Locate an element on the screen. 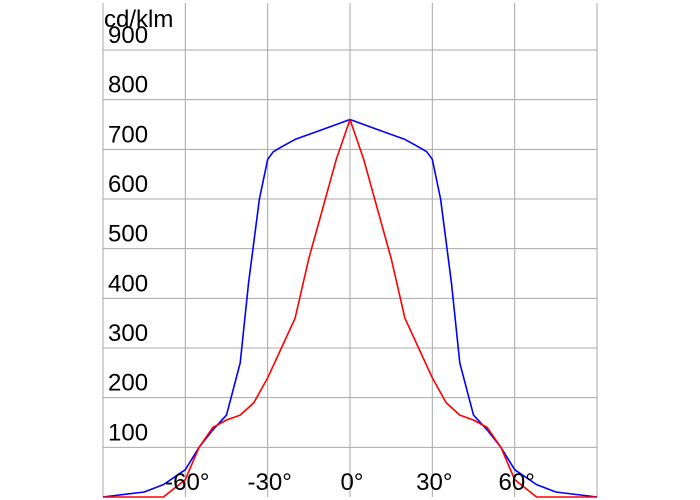 The image size is (700, 500). y-tick-labels: 100 200 300 400 500 600 700 800 900 is located at coordinates (128, 234).